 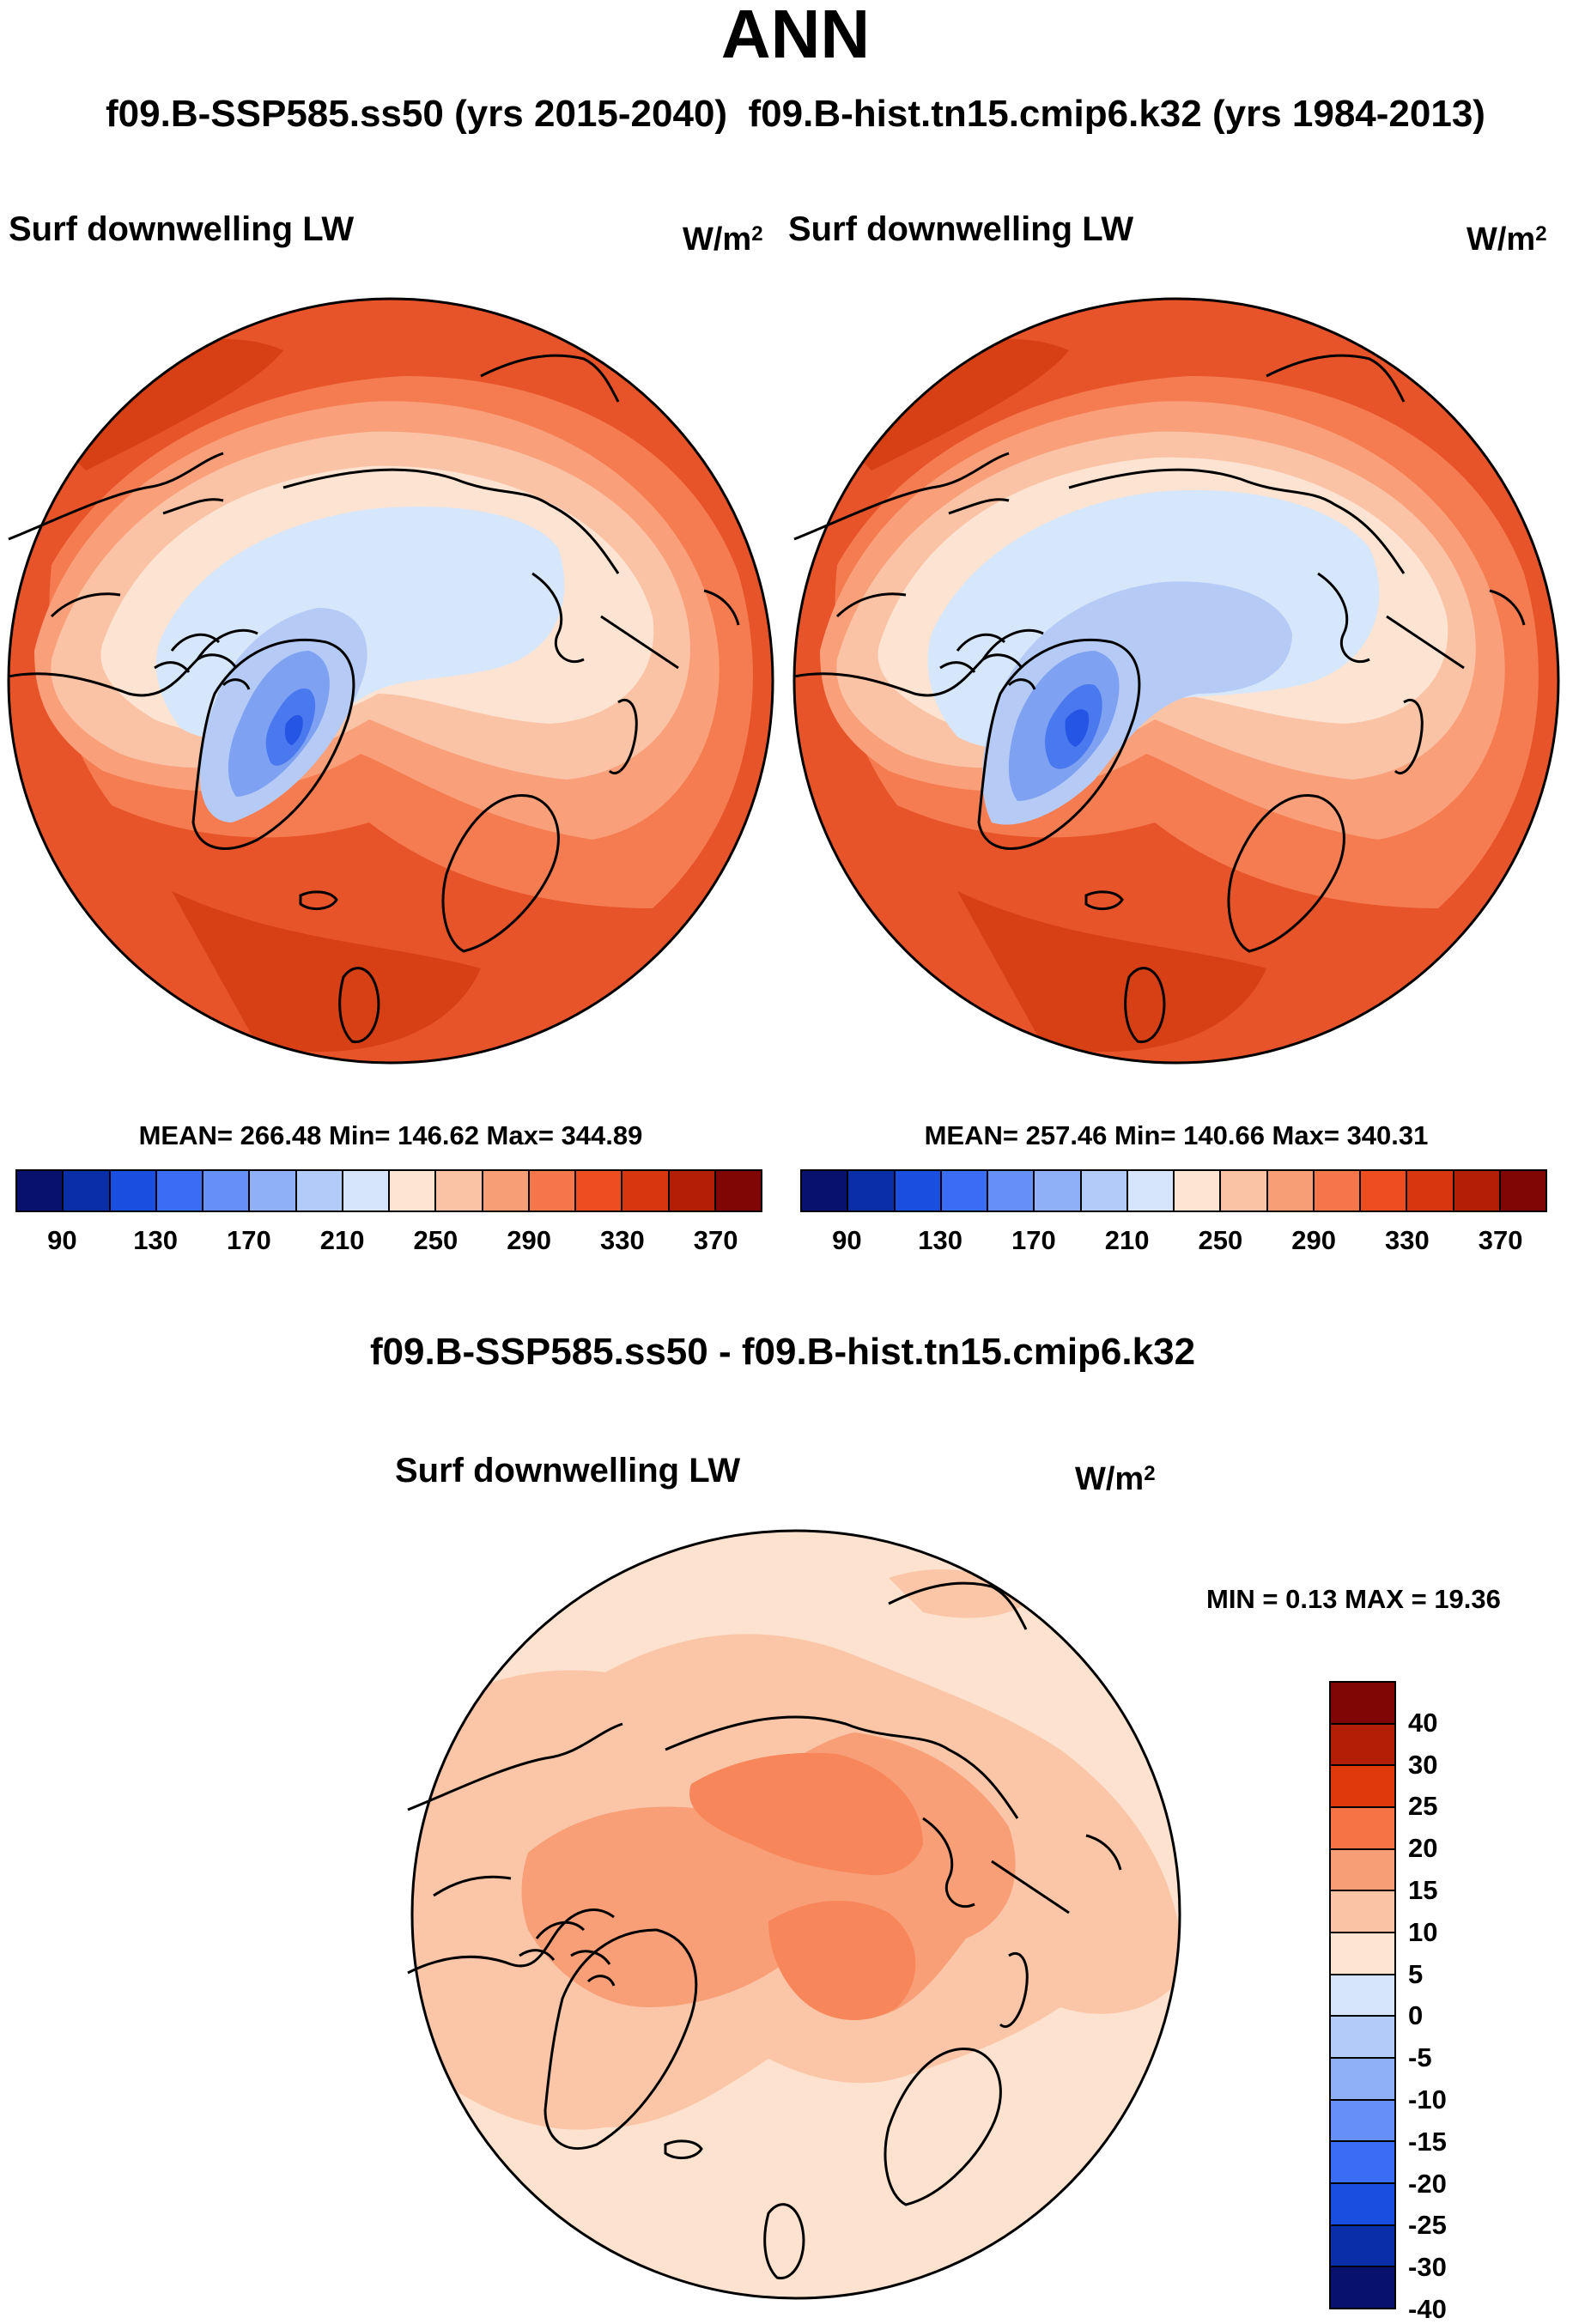 I want to click on colorbar-tick-label: -40, so click(x=1427, y=2309).